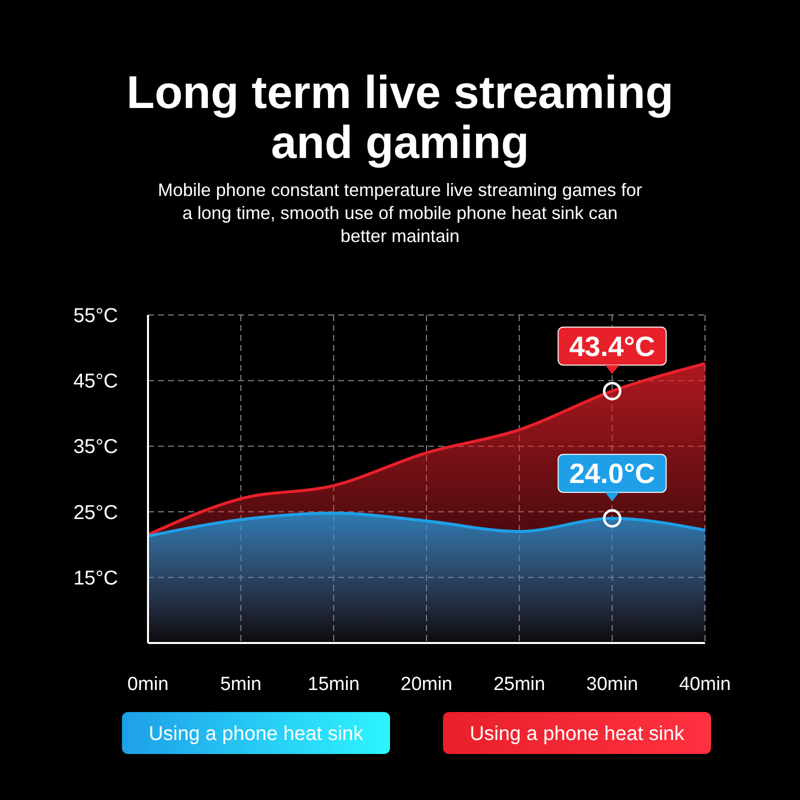 This screenshot has height=800, width=800. I want to click on chart-subtitle: Mobile phone constant temperature live streaming games for a long time, smooth use of mobile phone heat sink can better maintain, so click(400, 213).